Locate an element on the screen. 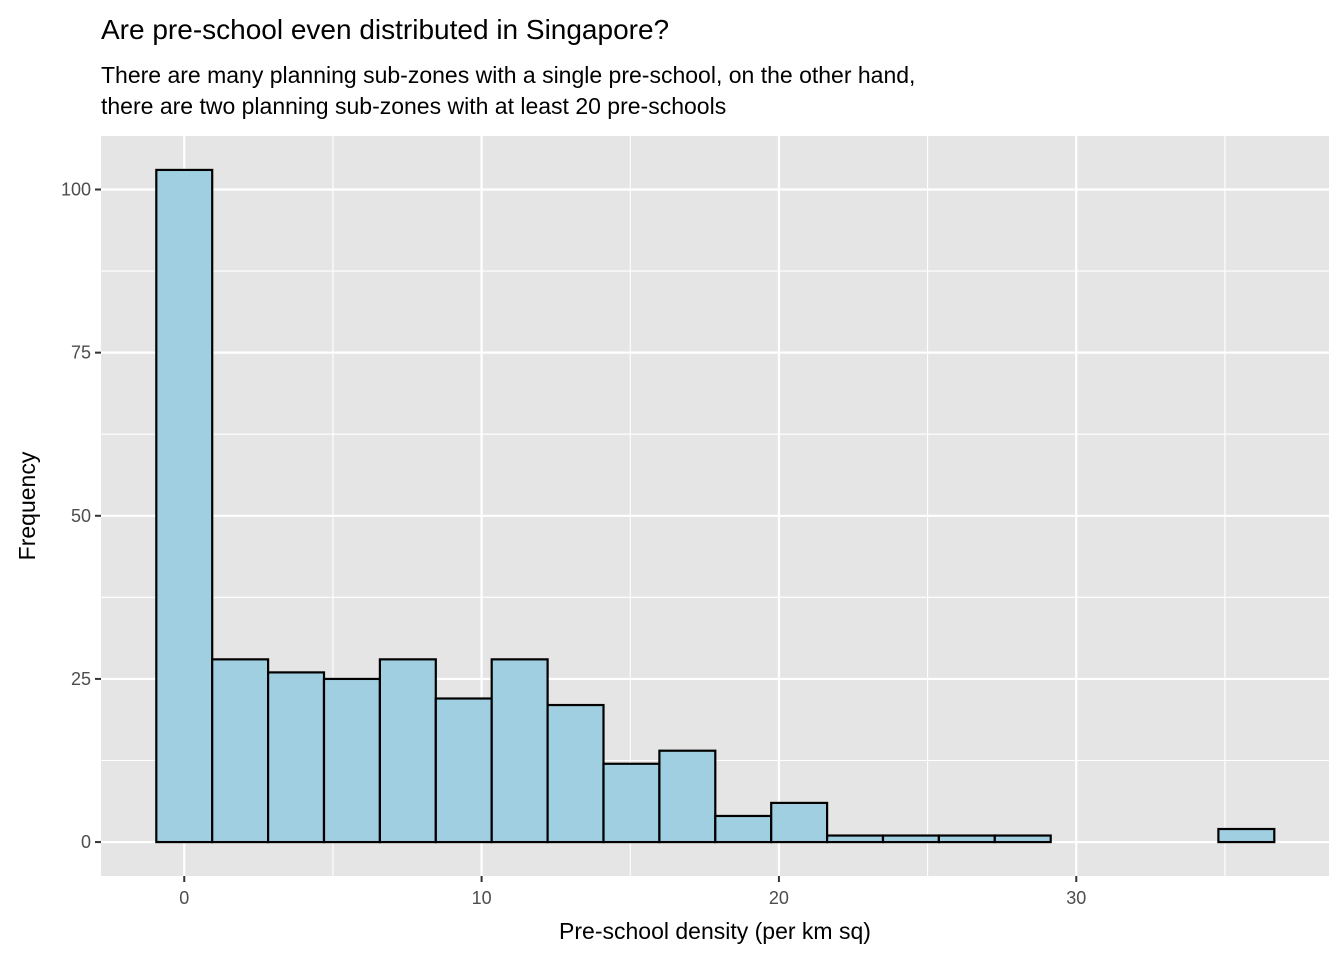 This screenshot has width=1344, height=960. y-tick-label-4: 100 is located at coordinates (76, 190).